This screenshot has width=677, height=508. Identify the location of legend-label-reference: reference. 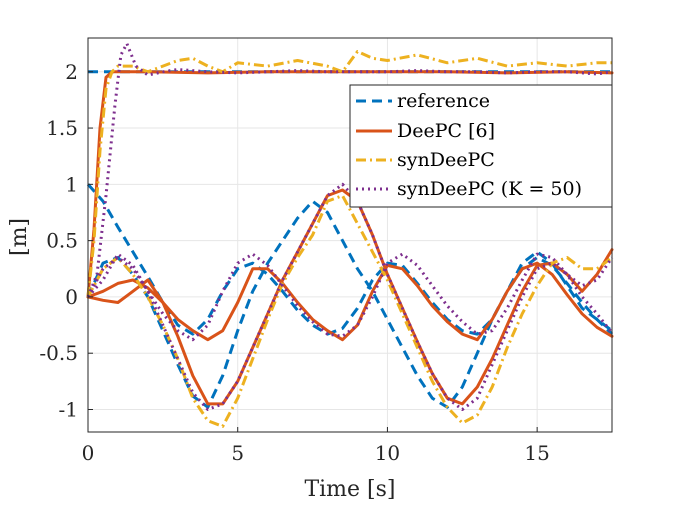
(443, 101).